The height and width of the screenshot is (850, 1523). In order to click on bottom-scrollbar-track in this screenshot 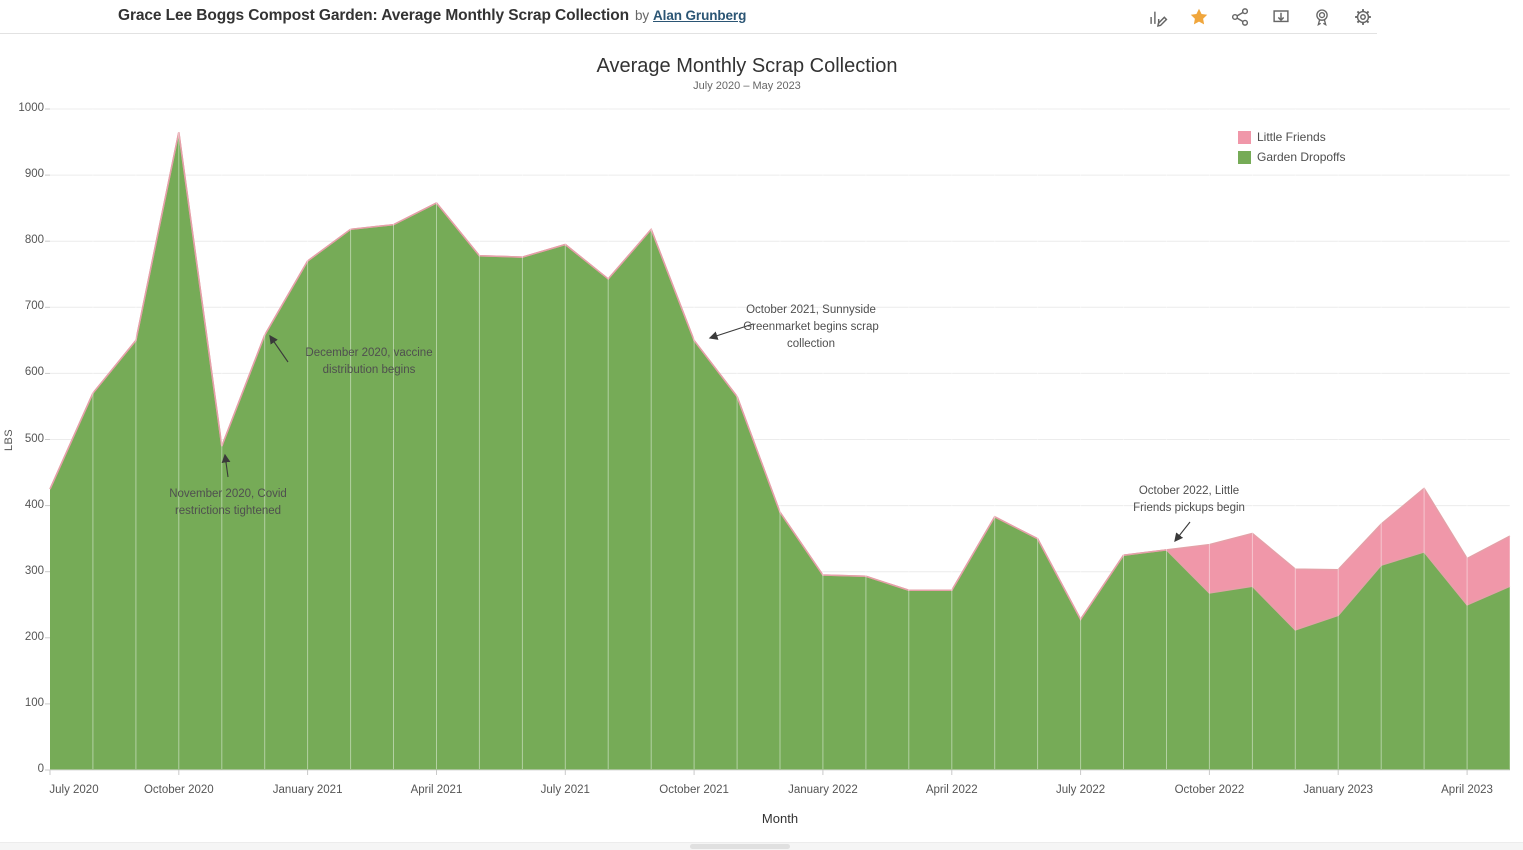, I will do `click(761, 846)`.